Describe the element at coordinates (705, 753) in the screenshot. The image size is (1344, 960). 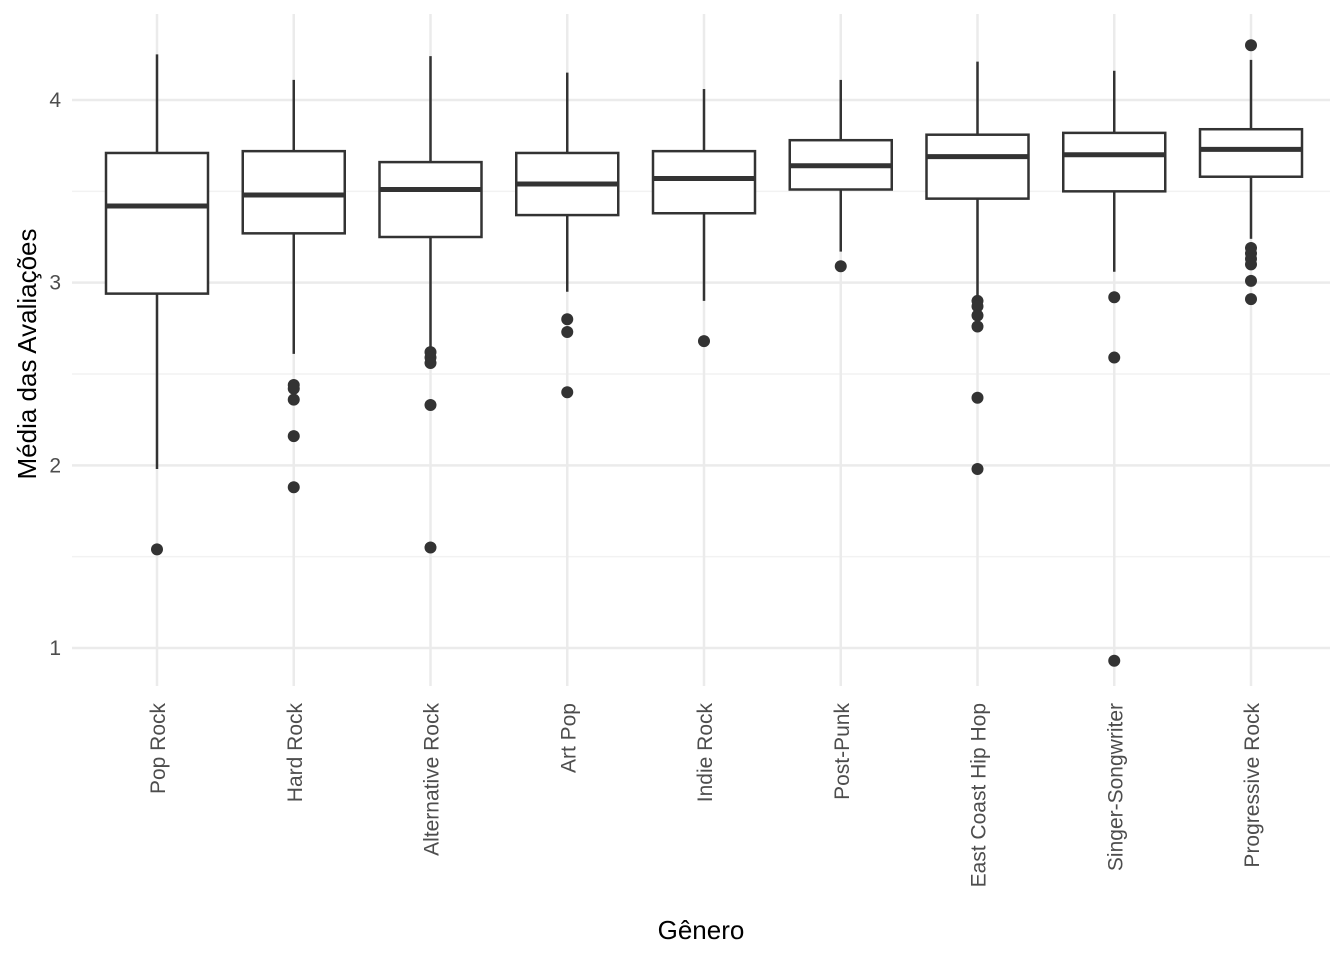
I see `x-tick-label: Indie Rock` at that location.